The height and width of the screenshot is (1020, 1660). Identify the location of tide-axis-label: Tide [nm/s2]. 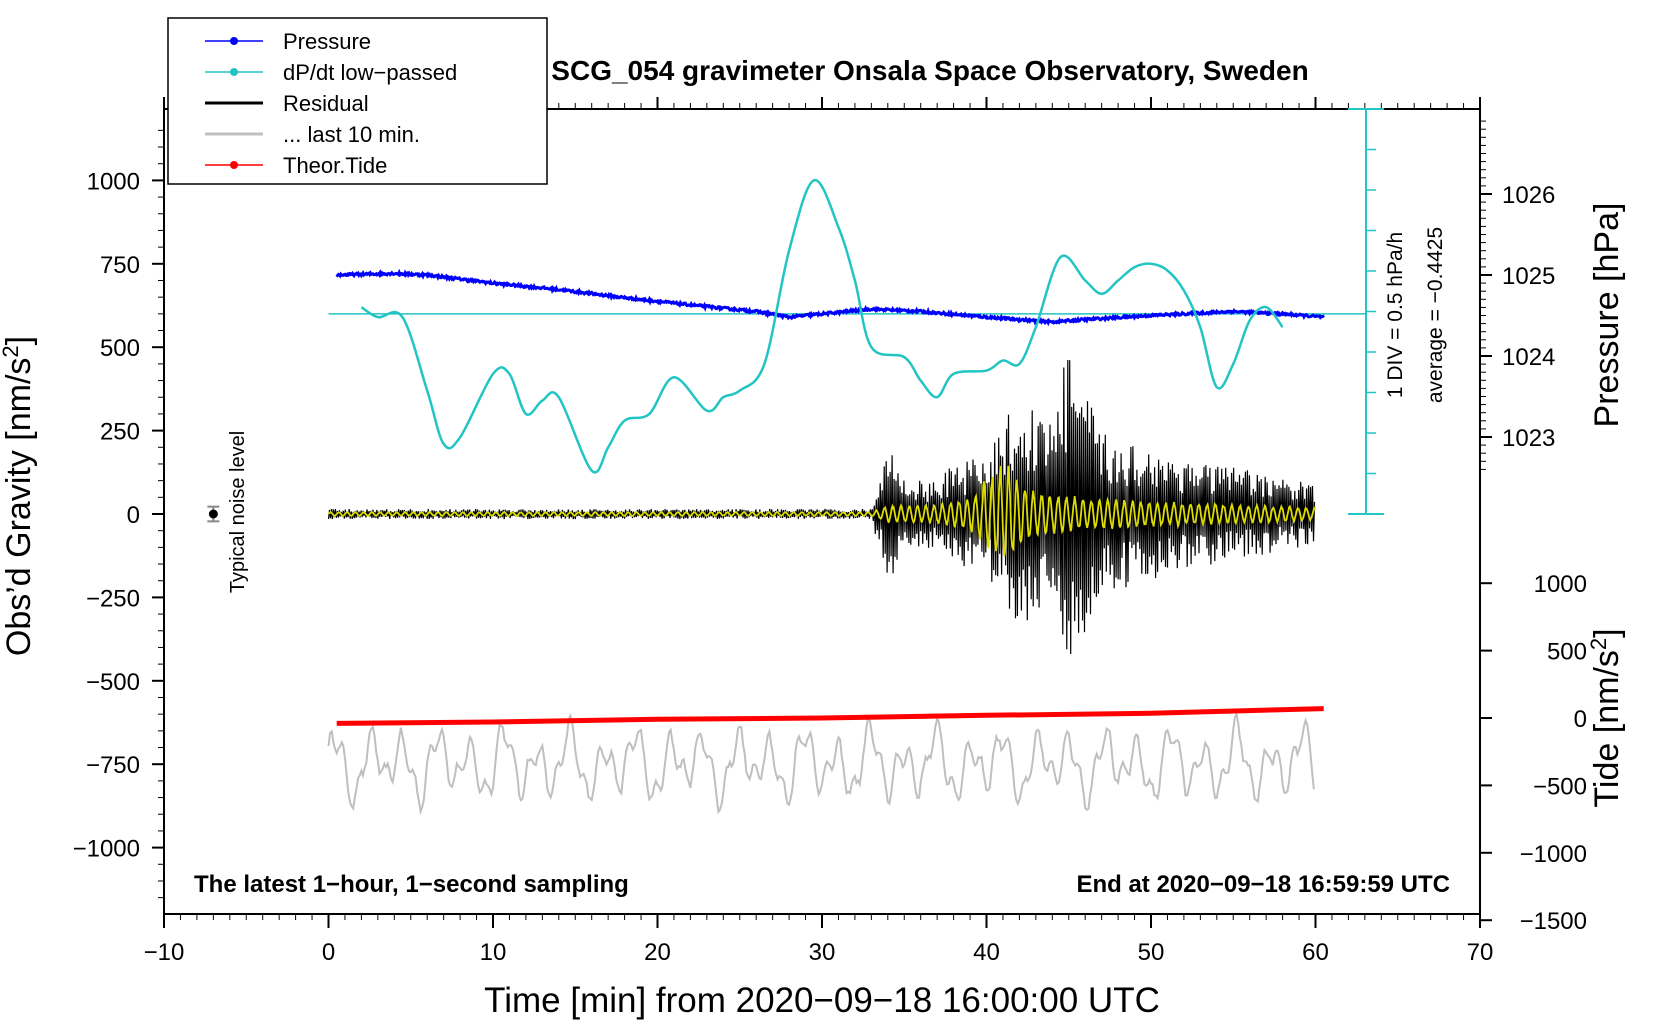
(1606, 717).